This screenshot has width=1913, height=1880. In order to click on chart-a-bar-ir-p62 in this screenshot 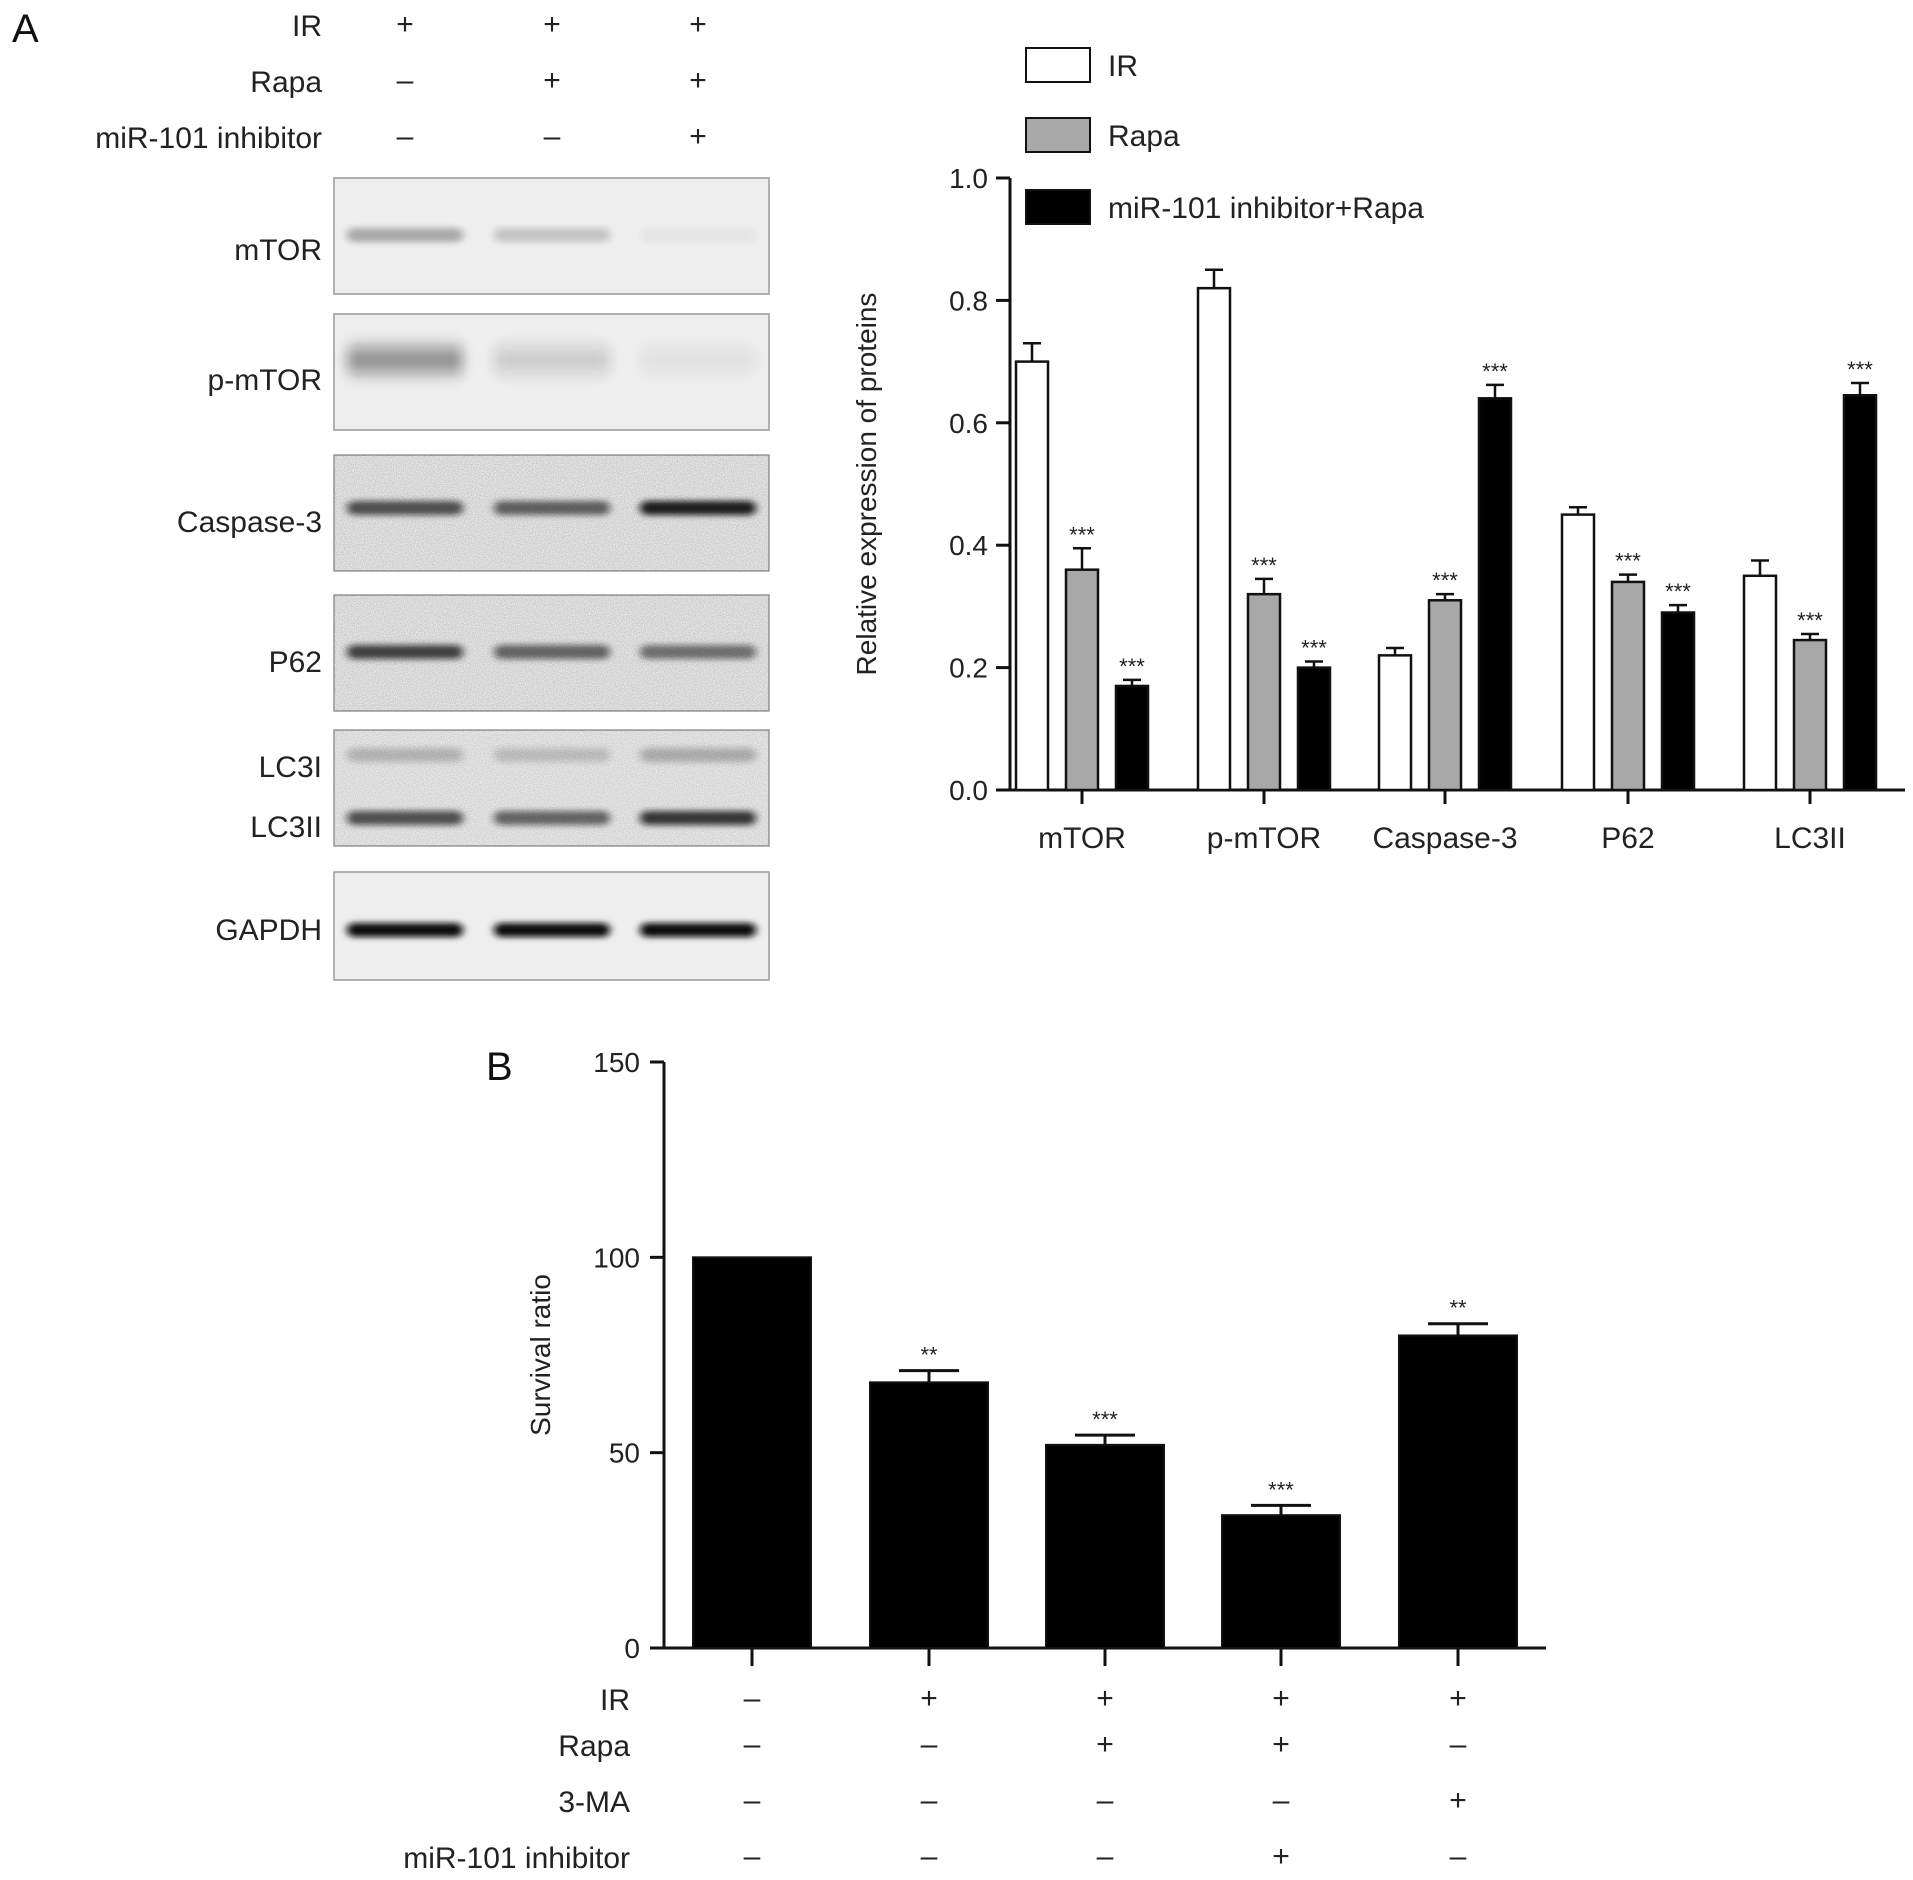, I will do `click(1578, 652)`.